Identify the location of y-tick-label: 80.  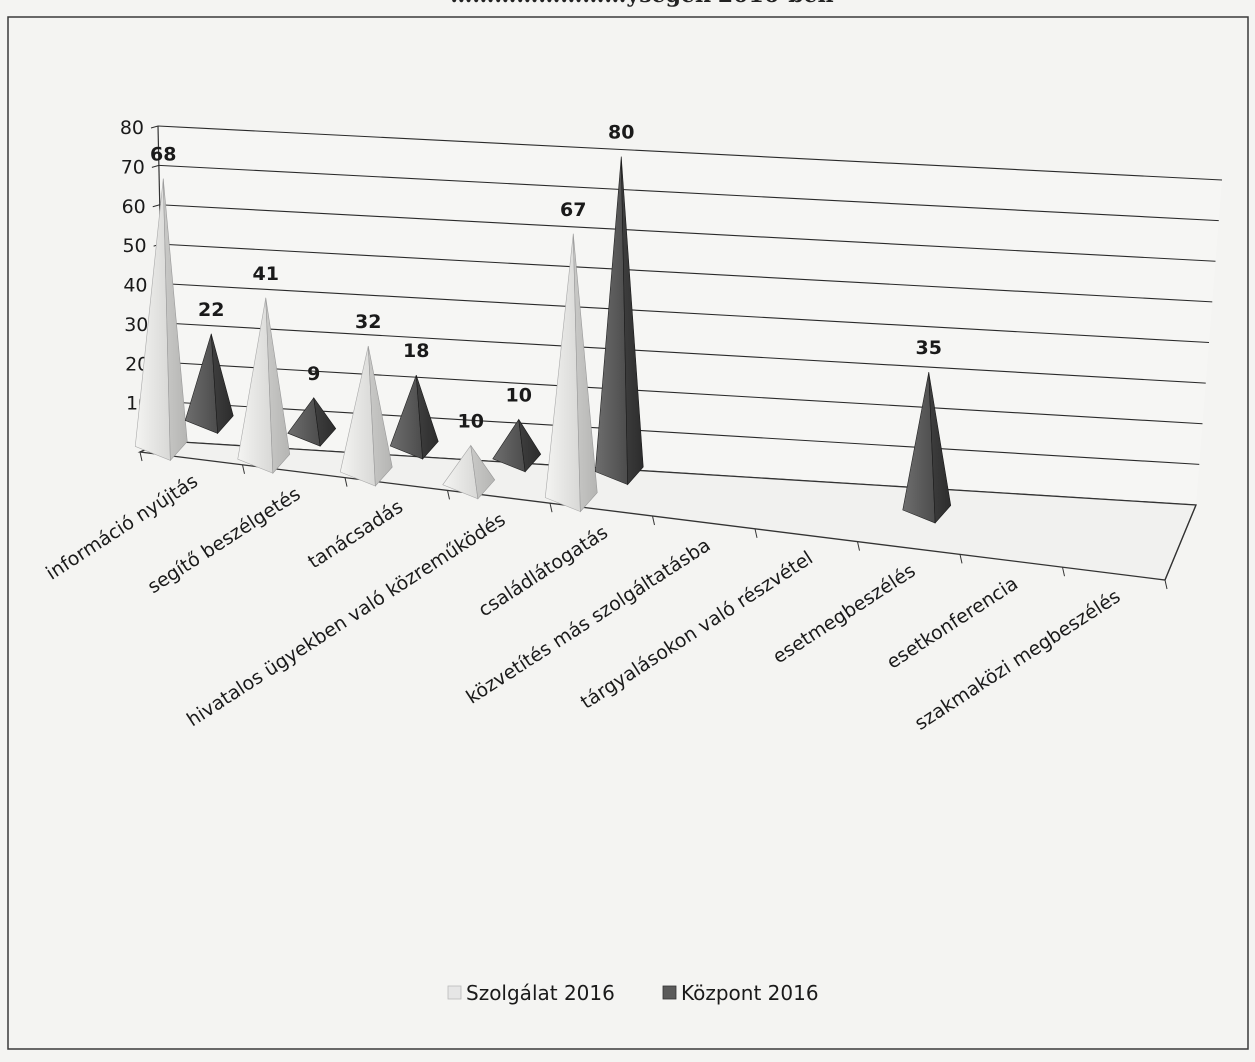
(132, 128).